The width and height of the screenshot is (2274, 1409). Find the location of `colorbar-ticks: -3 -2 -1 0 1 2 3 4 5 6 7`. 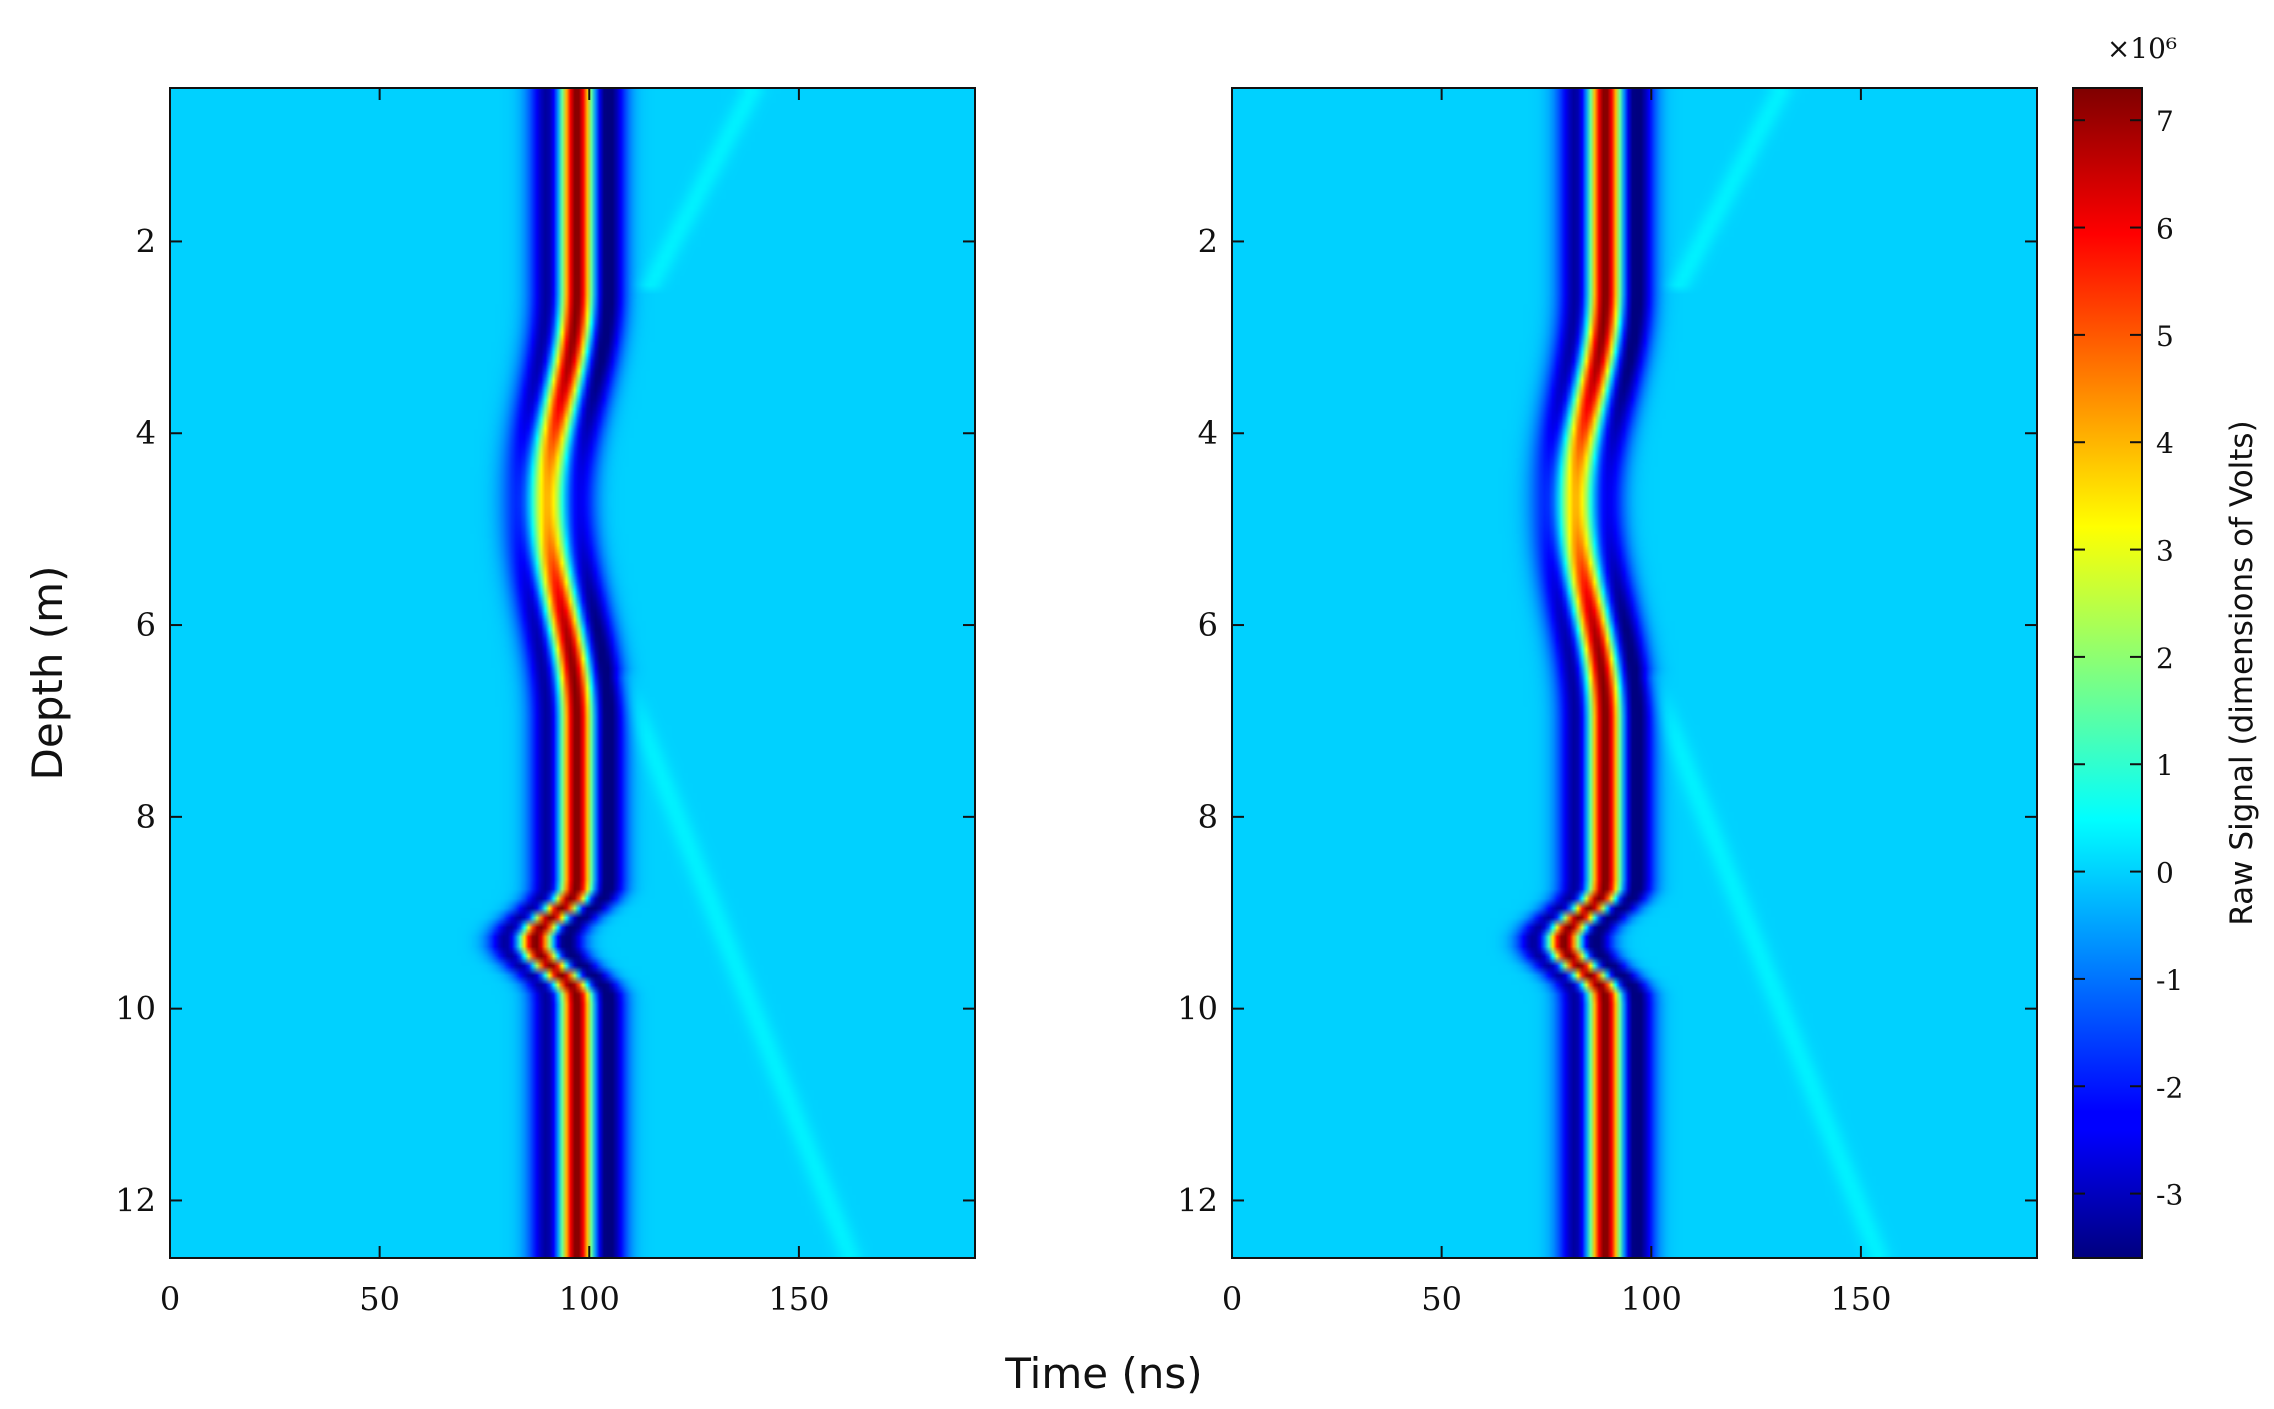

colorbar-ticks: -3 -2 -1 0 1 2 3 4 5 6 7 is located at coordinates (2128, 658).